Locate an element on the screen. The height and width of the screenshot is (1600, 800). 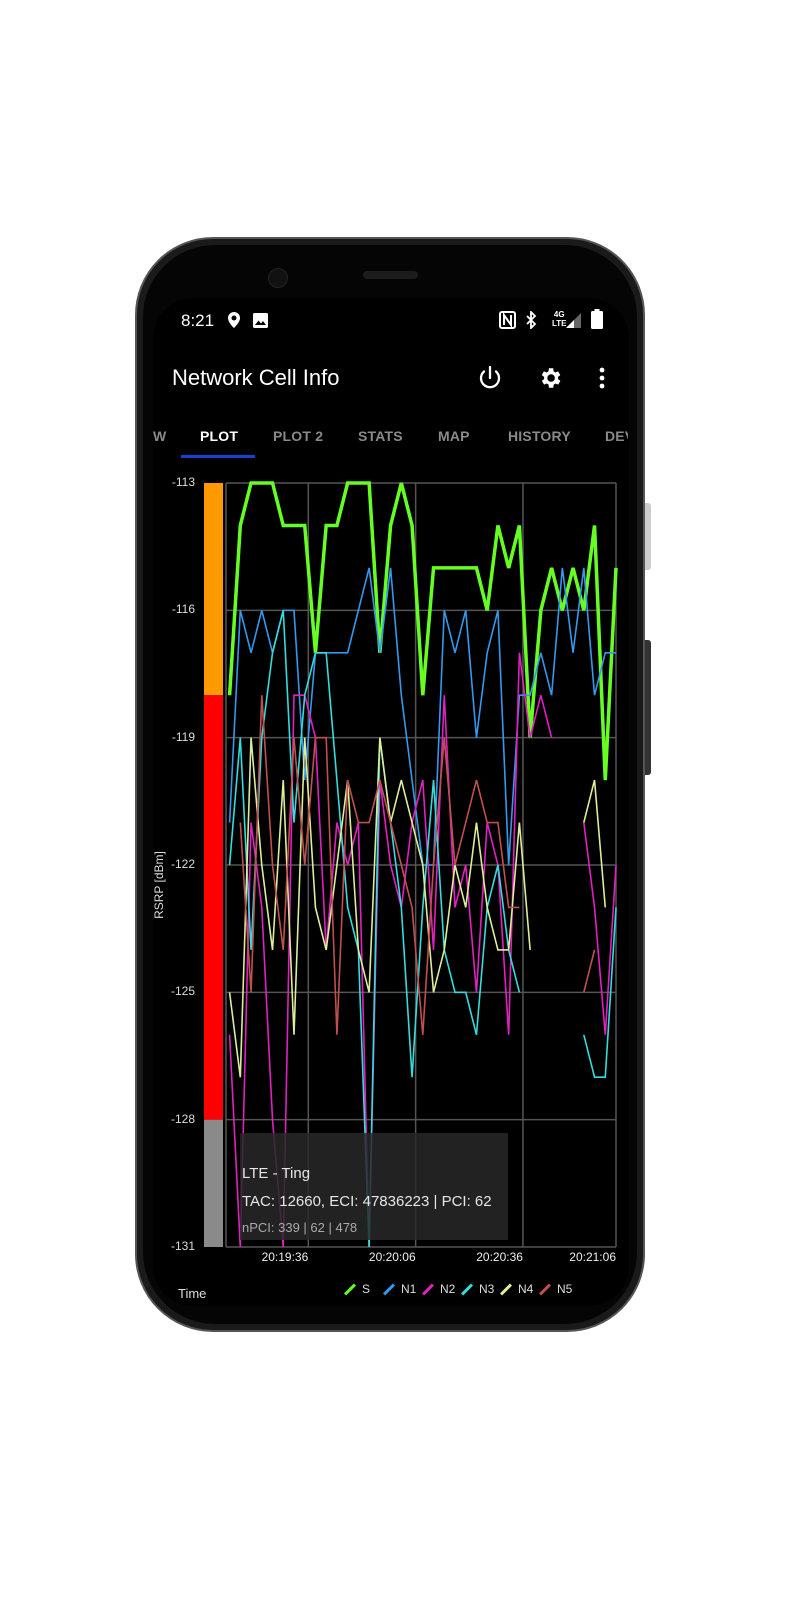
legend-label: N2 is located at coordinates (448, 1289).